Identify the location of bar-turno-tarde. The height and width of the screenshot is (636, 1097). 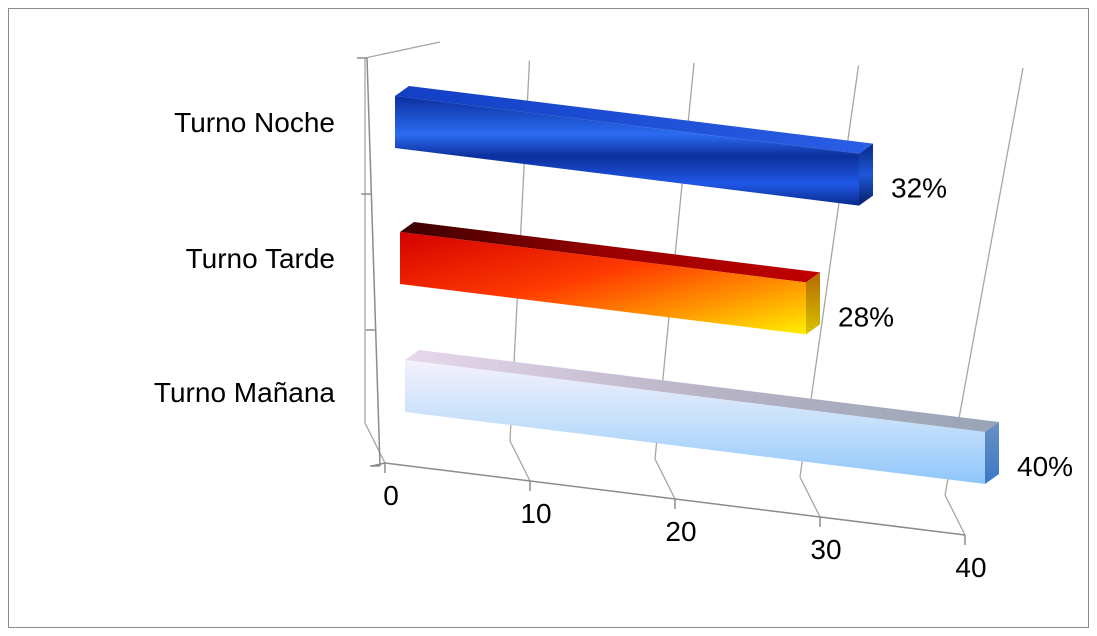
(610, 278).